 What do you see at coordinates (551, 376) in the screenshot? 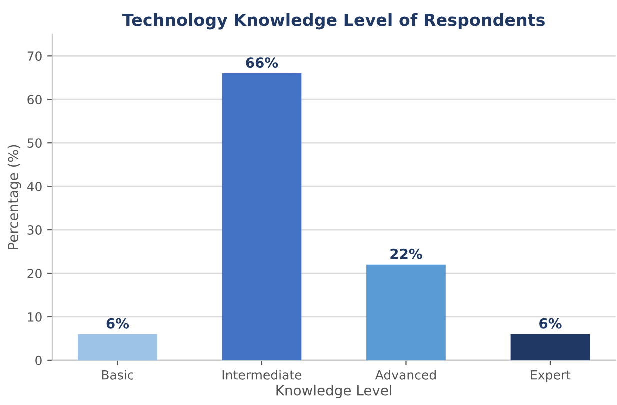
I see `x-tick-label: Expert` at bounding box center [551, 376].